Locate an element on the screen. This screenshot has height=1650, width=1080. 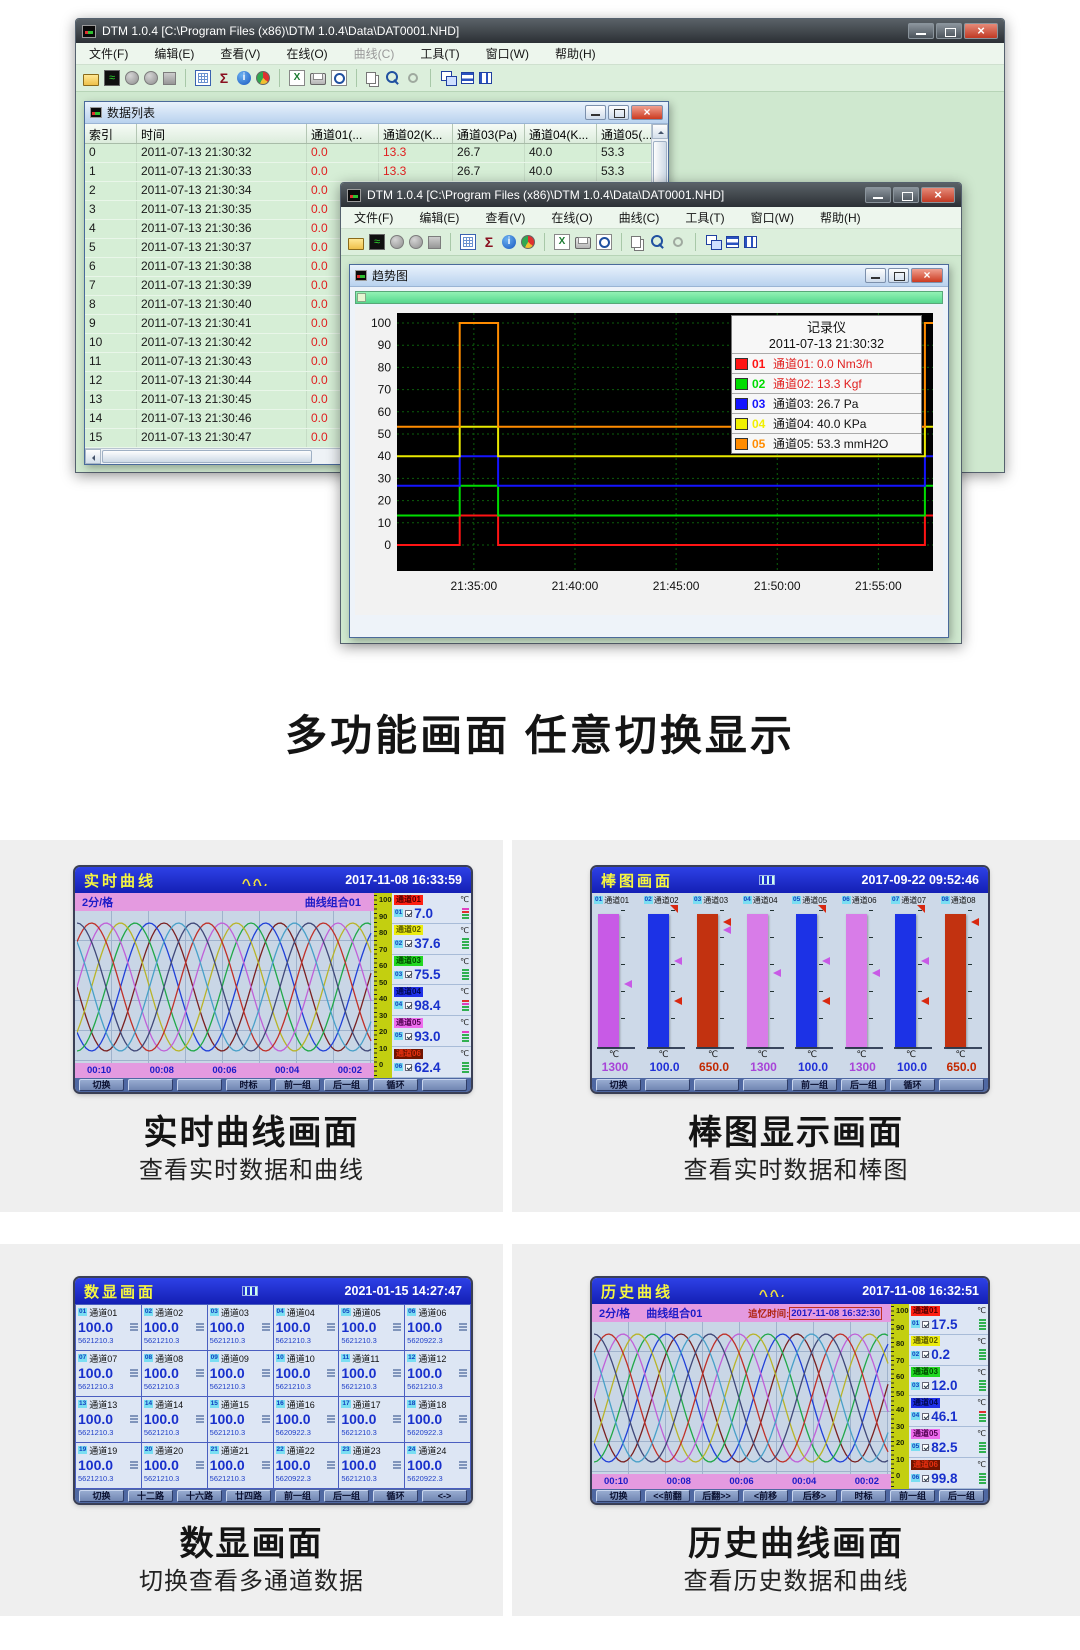
data-table-icon is located at coordinates (468, 242).